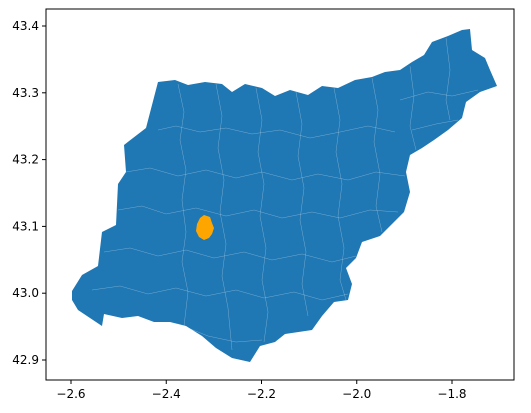 This screenshot has width=531, height=413. I want to click on x-tick-label: −2.6, so click(70, 394).